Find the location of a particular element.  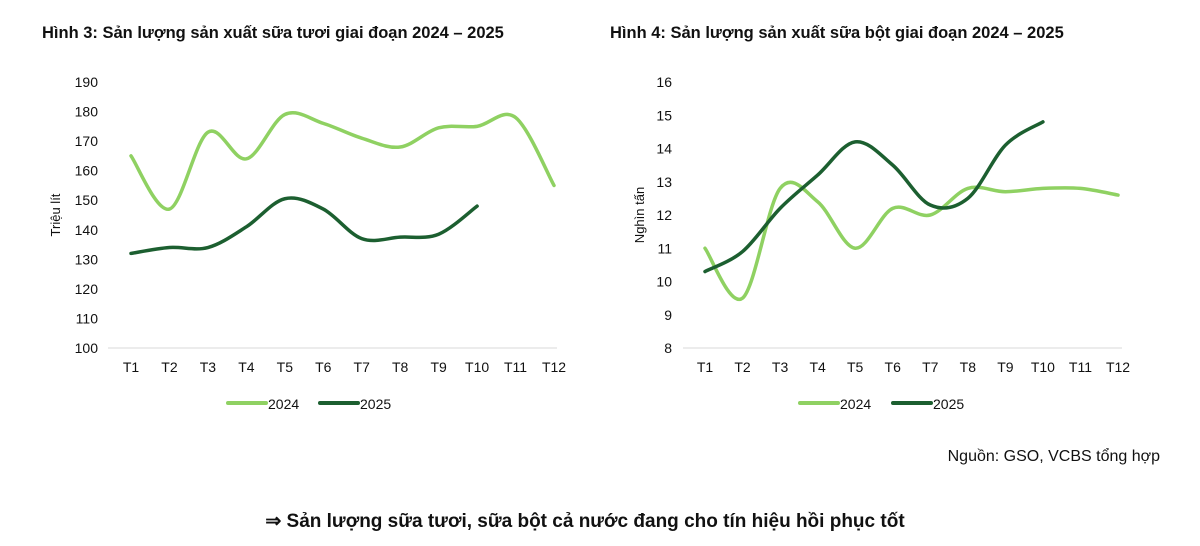

y-axis-label: Nghìn tấn is located at coordinates (639, 215).